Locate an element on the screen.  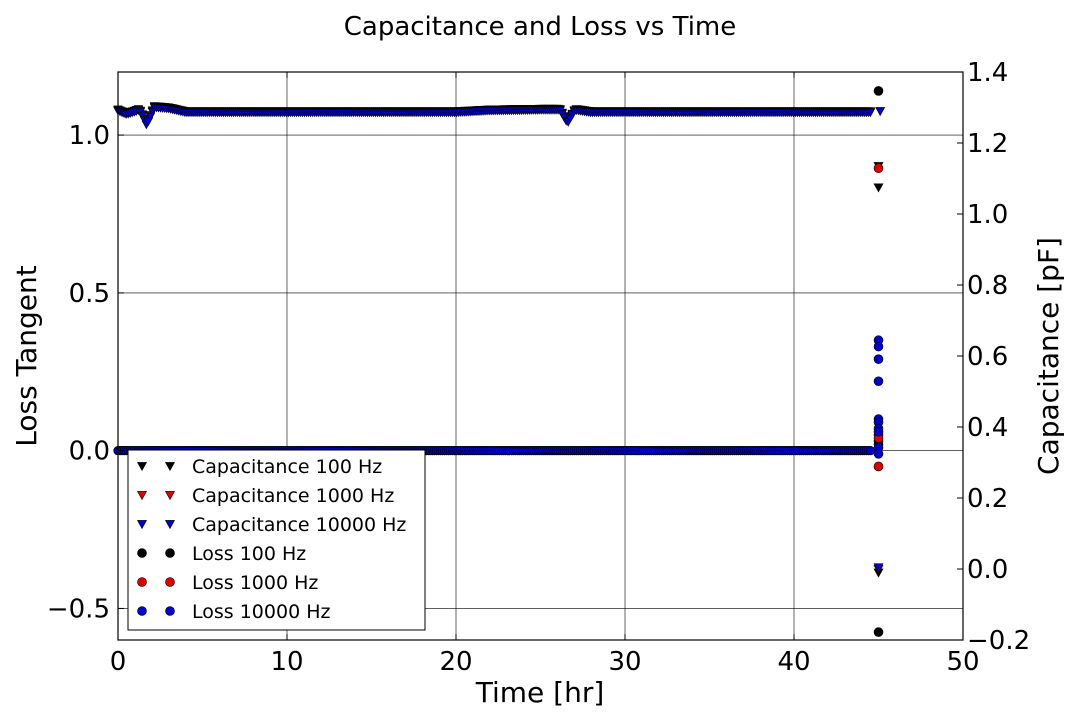
legend-label-1: Capacitance 1000 Hz is located at coordinates (293, 496).